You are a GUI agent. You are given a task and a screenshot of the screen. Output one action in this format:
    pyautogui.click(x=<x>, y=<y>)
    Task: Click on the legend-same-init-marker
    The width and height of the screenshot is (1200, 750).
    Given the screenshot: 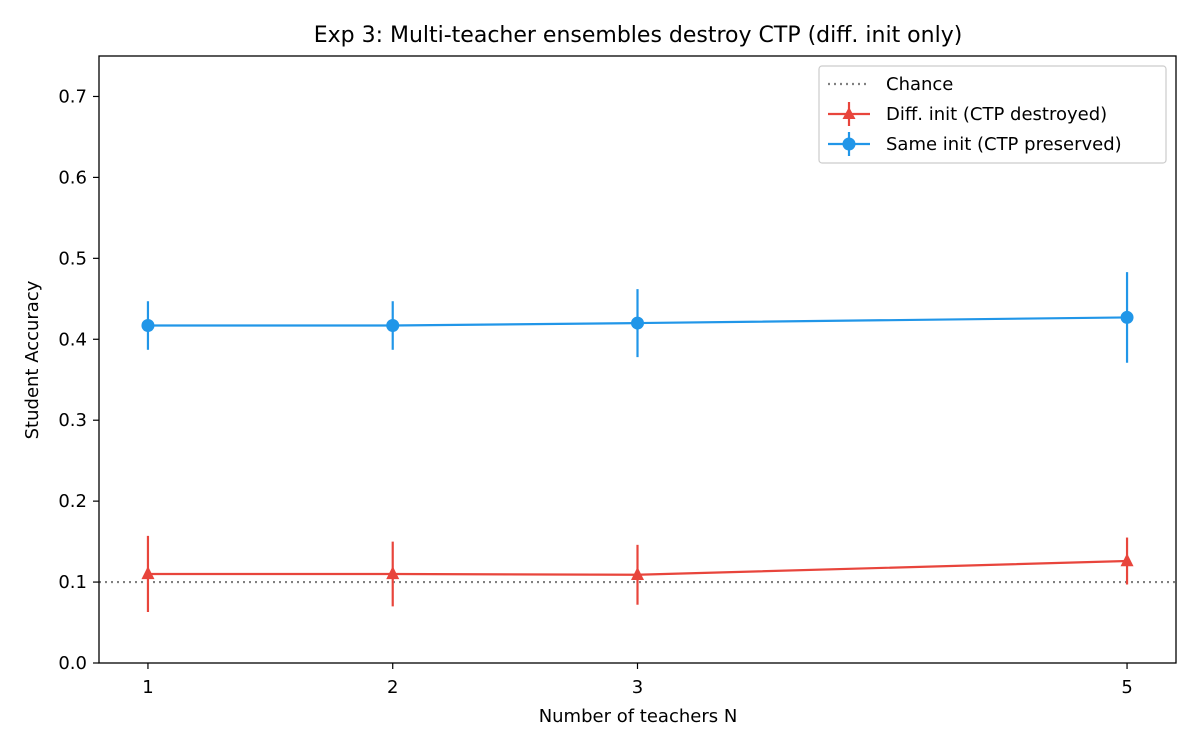 What is the action you would take?
    pyautogui.click(x=849, y=144)
    